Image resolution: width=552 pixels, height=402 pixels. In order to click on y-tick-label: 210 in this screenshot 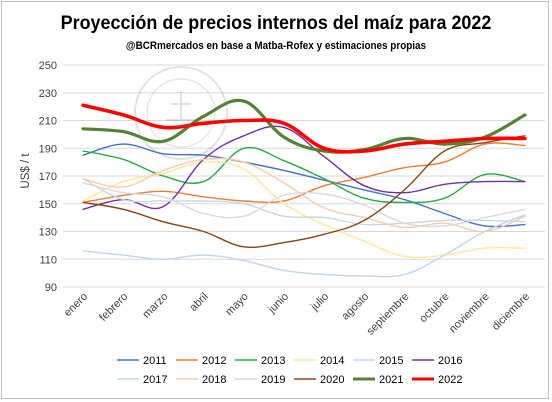, I will do `click(48, 122)`.